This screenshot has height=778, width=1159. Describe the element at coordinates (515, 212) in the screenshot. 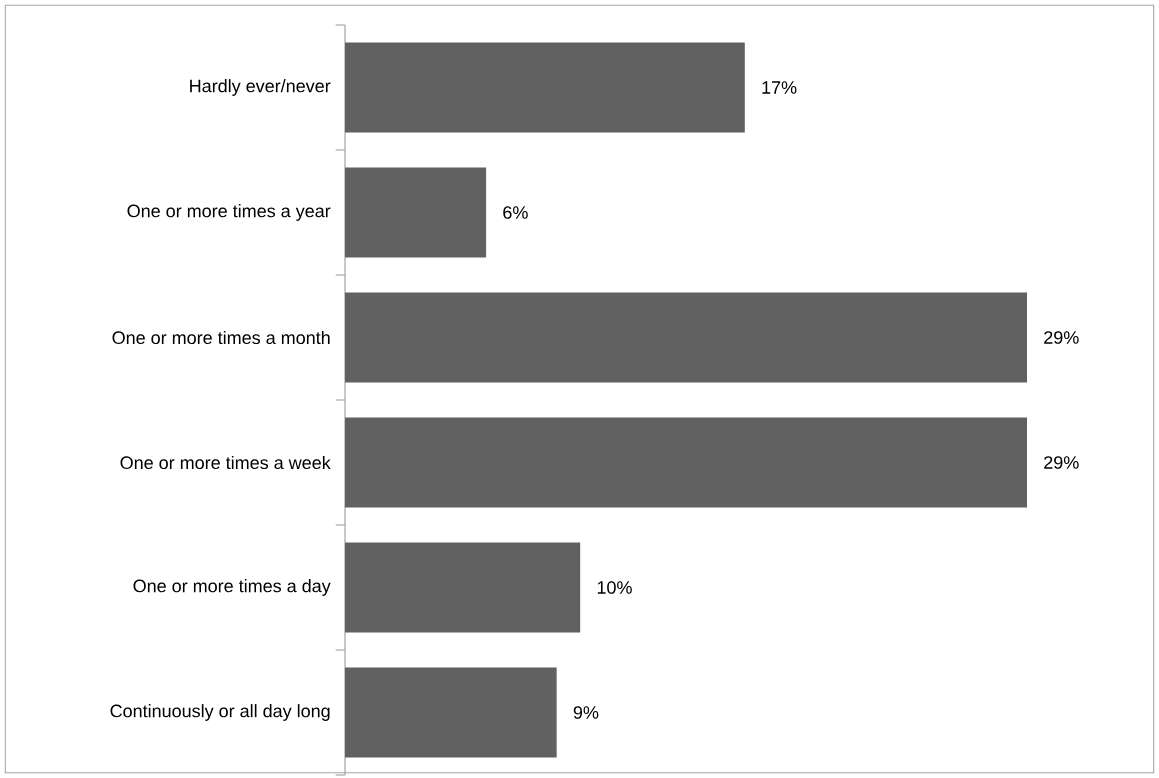

I see `data-label: 6%` at that location.